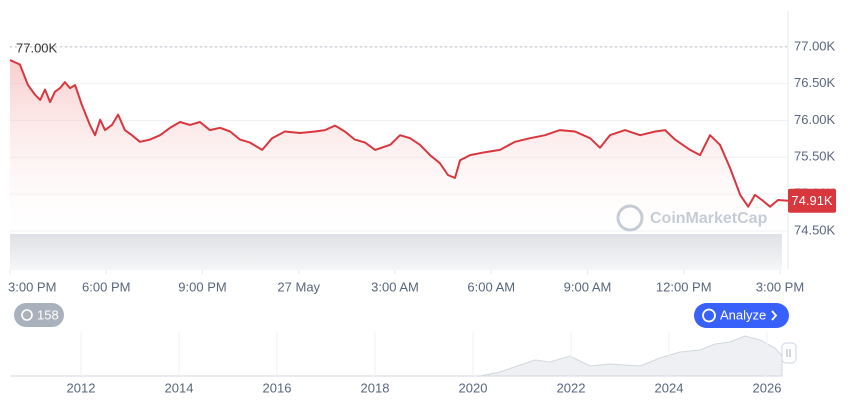  What do you see at coordinates (396, 252) in the screenshot?
I see `volume-band` at bounding box center [396, 252].